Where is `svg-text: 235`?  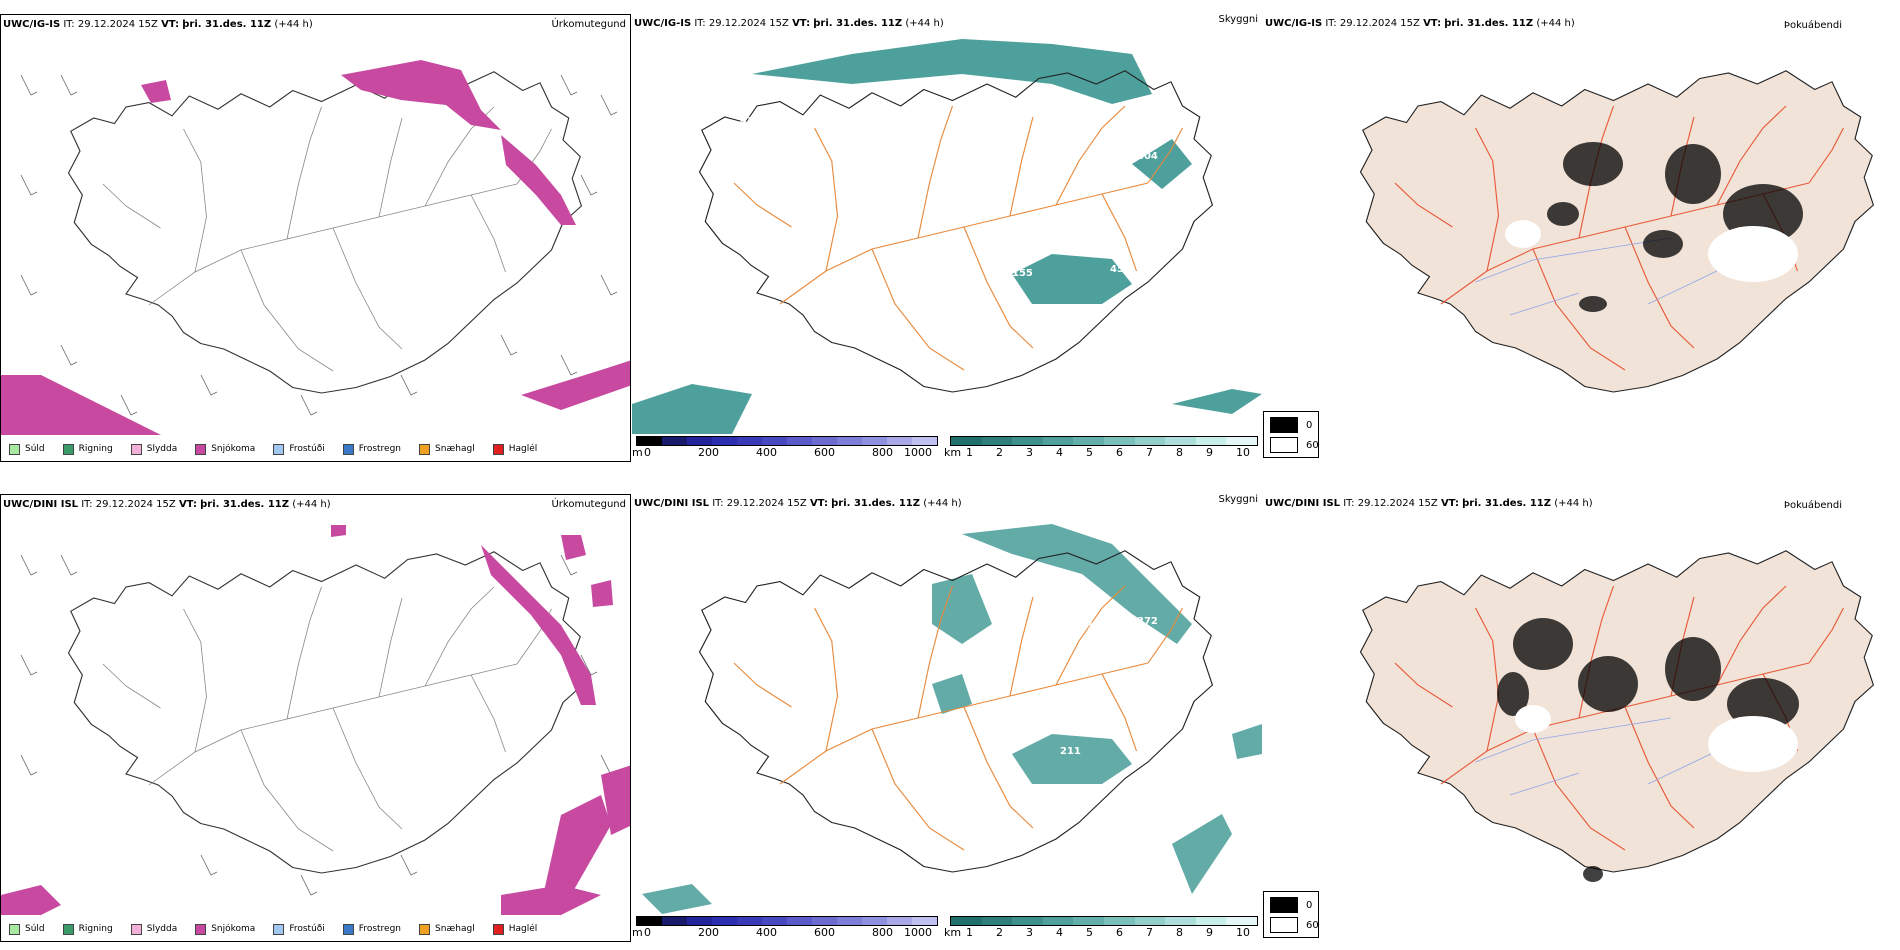
svg-text: 235 is located at coordinates (957, 726).